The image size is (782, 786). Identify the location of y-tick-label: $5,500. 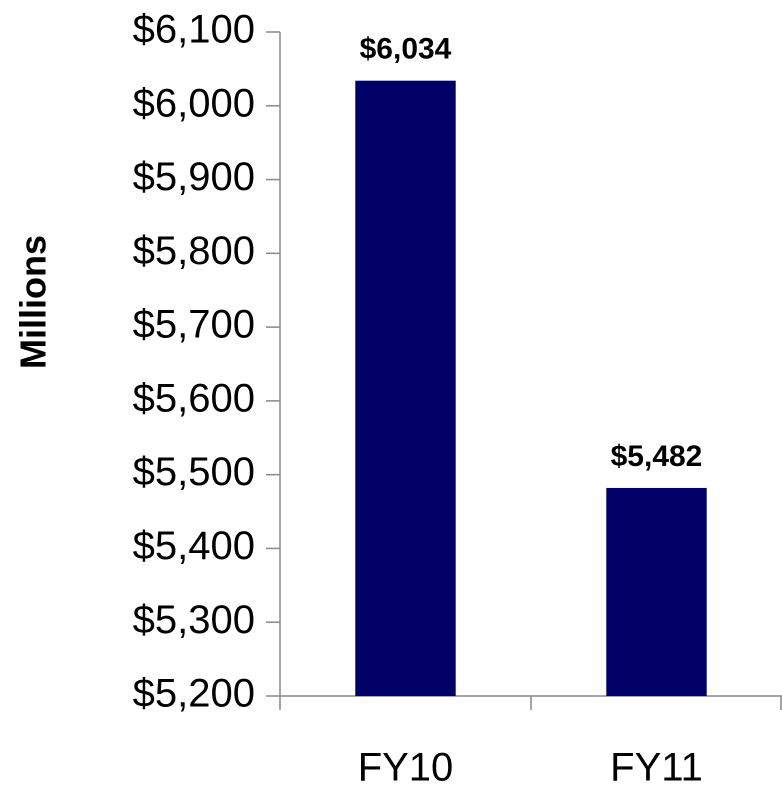
(194, 472).